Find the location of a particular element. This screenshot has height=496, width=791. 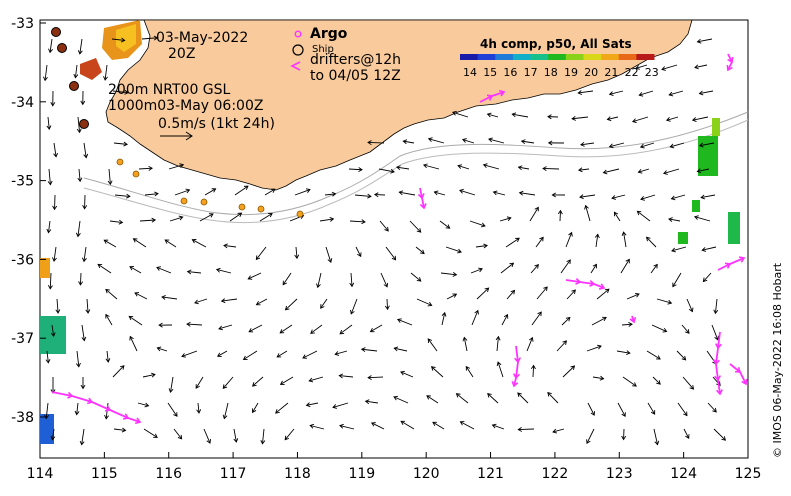

colorbar-tick-label: 16 is located at coordinates (510, 72).